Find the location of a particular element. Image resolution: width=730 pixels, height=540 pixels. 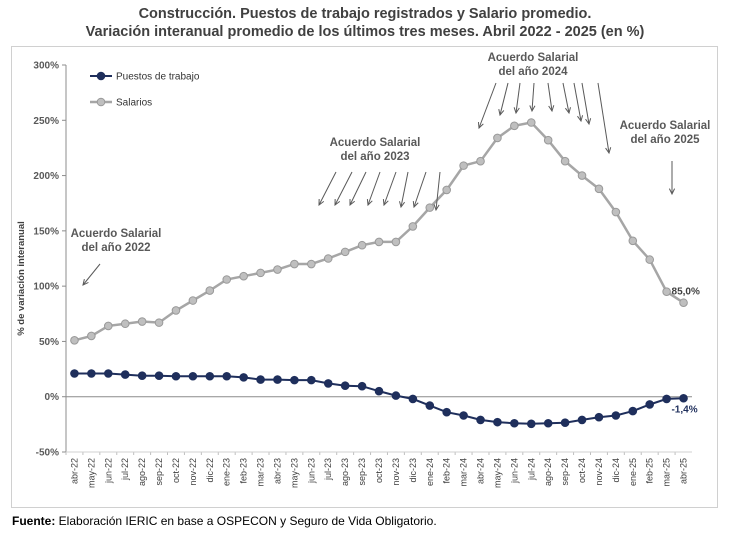

x-tick-label: oct-24 is located at coordinates (582, 470).